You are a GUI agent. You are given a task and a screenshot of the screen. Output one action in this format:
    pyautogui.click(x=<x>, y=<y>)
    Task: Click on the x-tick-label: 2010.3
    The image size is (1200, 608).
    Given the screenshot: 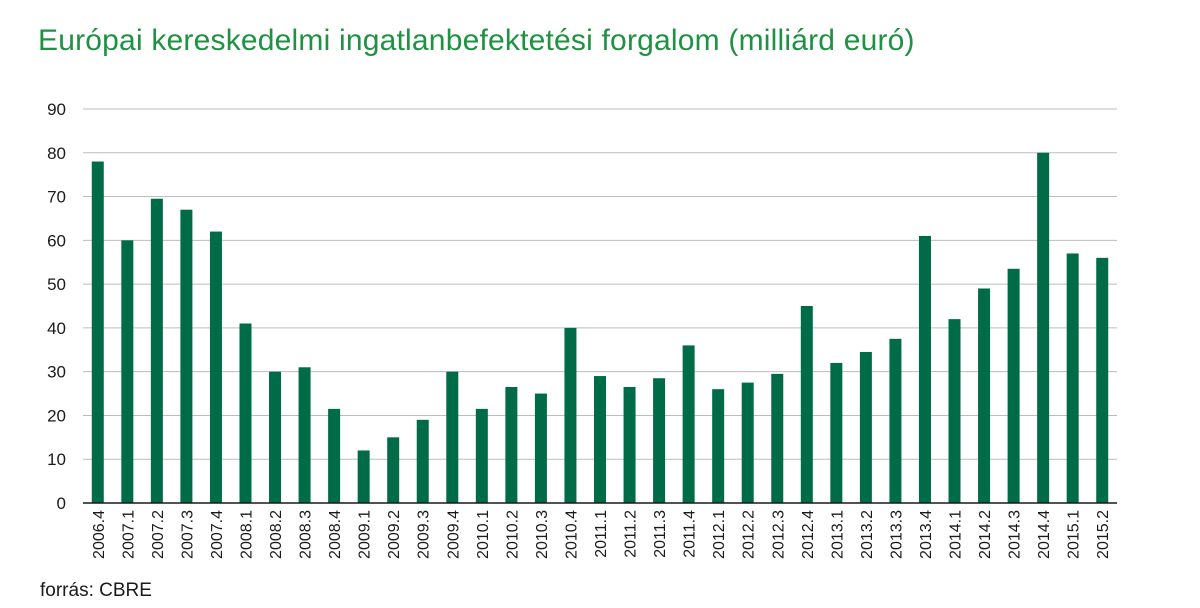 What is the action you would take?
    pyautogui.click(x=542, y=534)
    